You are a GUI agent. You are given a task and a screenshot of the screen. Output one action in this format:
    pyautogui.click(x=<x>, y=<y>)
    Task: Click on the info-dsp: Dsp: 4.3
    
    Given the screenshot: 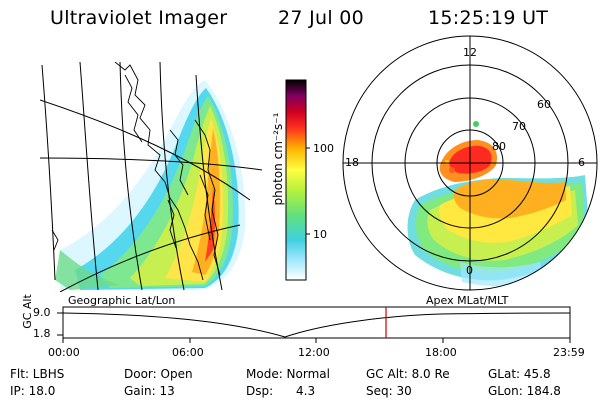 What is the action you would take?
    pyautogui.click(x=281, y=391)
    